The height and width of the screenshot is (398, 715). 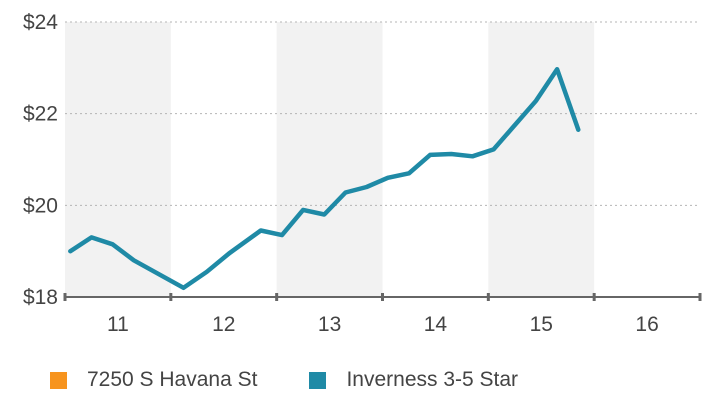 What do you see at coordinates (436, 324) in the screenshot?
I see `x-tick-label: 14` at bounding box center [436, 324].